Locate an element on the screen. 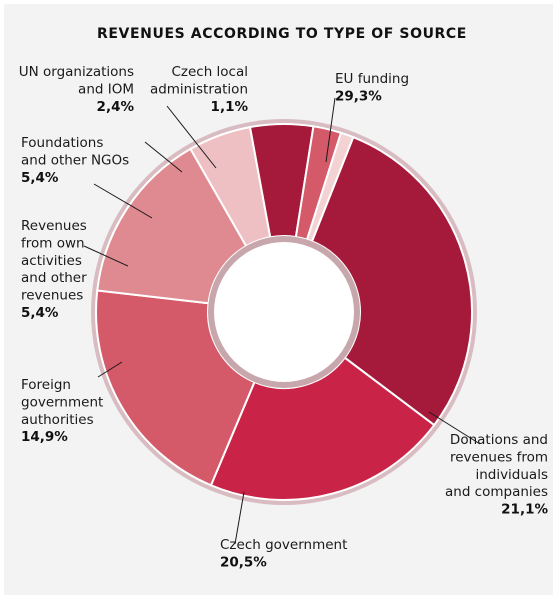  slice-label-line: Czech government is located at coordinates (283, 545).